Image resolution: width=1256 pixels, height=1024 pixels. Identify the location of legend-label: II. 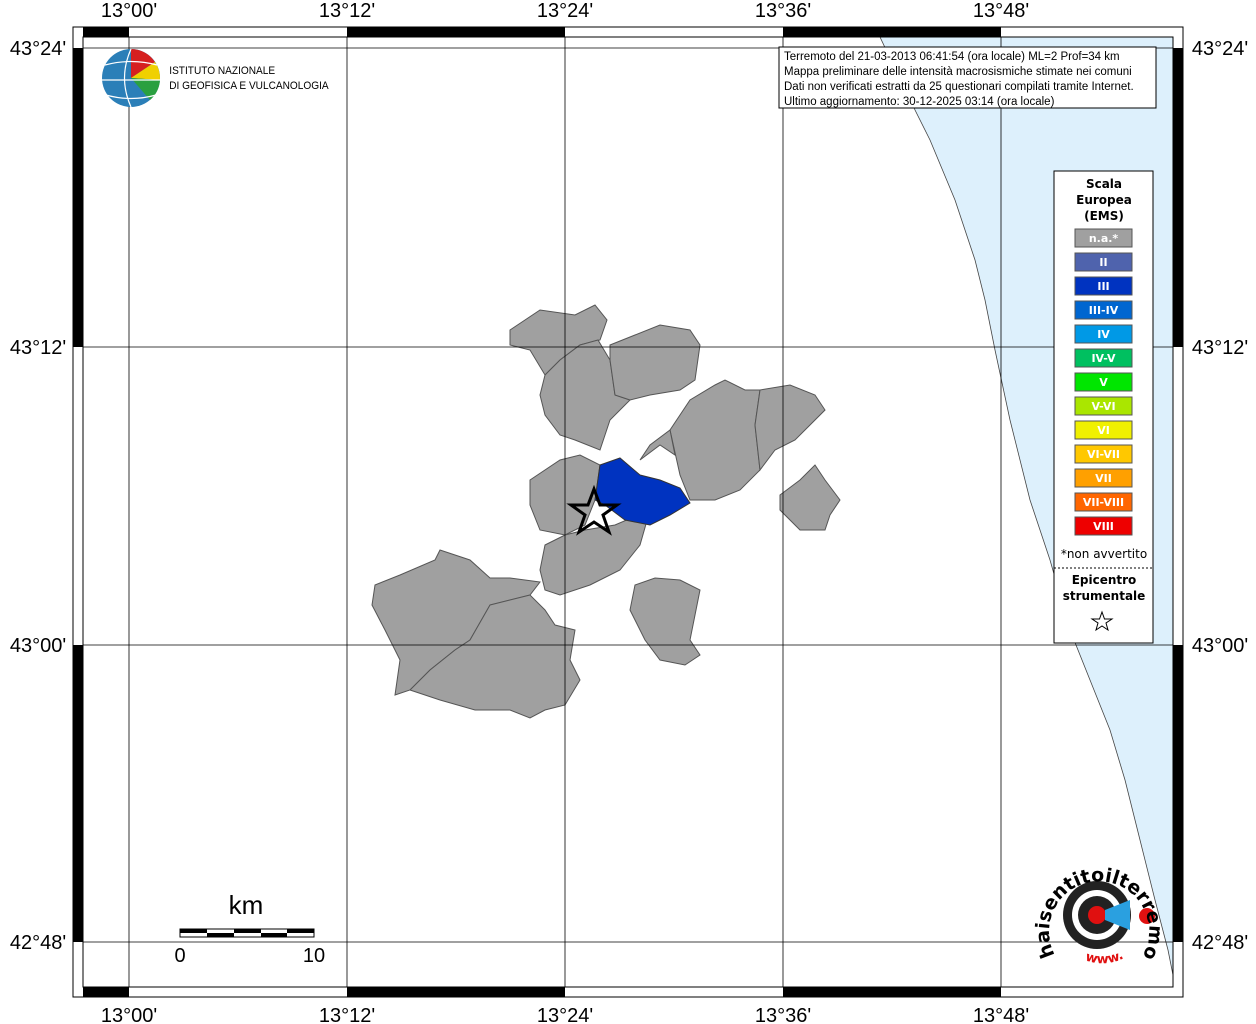
(1103, 262).